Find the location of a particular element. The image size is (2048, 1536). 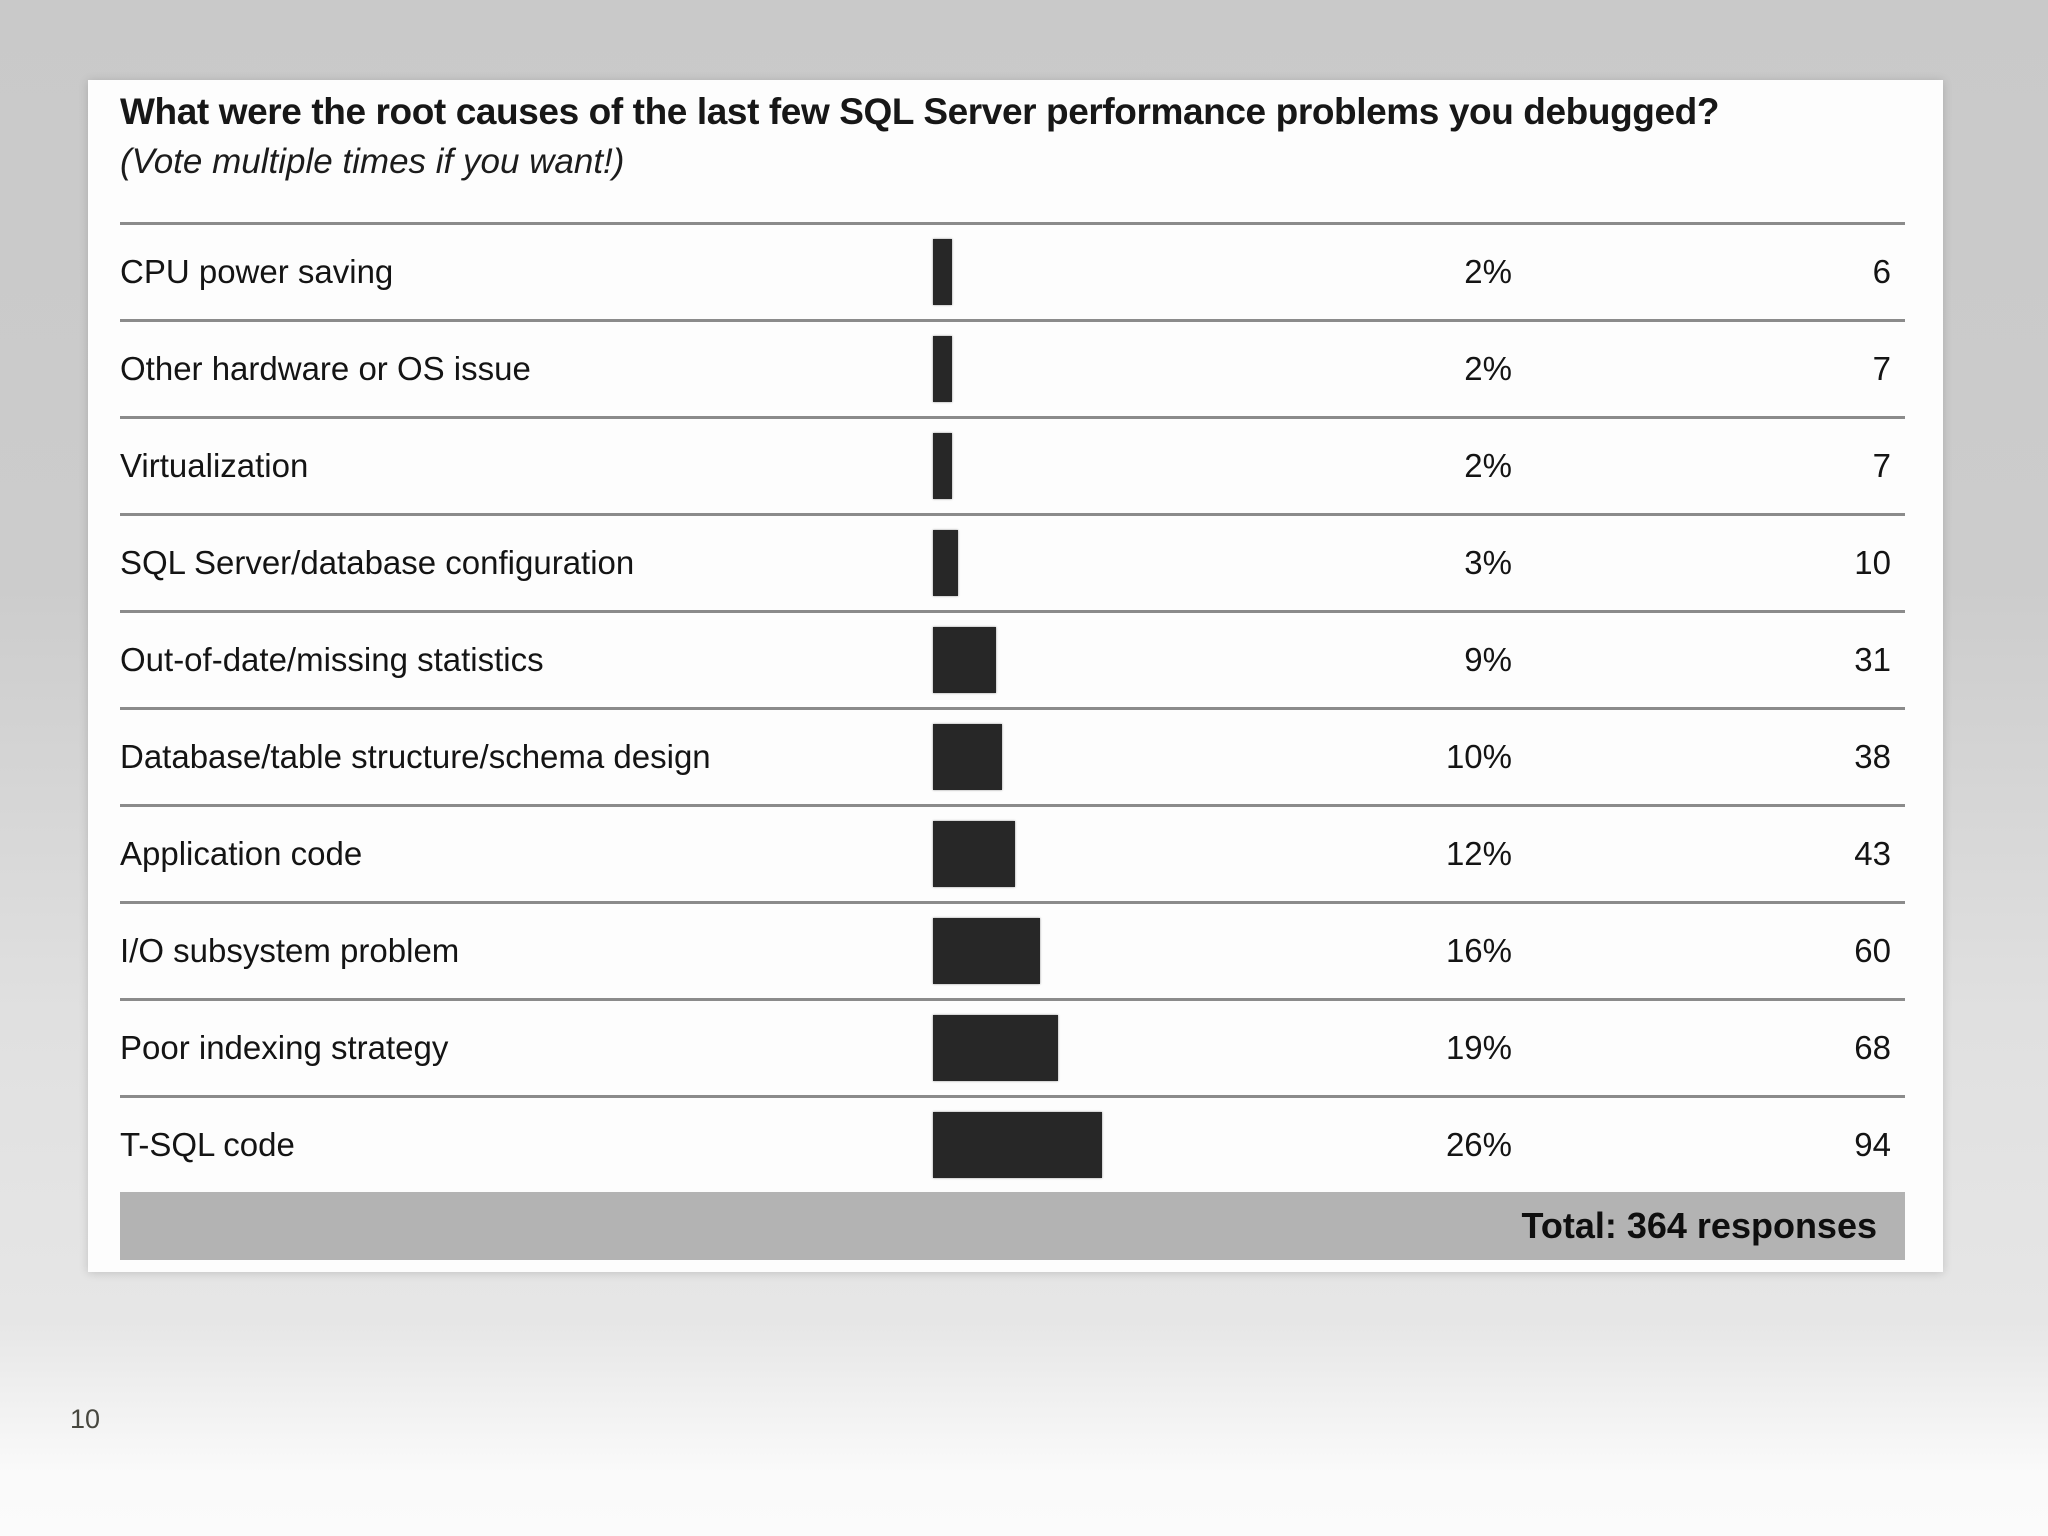

row-count: 31 is located at coordinates (1872, 659).